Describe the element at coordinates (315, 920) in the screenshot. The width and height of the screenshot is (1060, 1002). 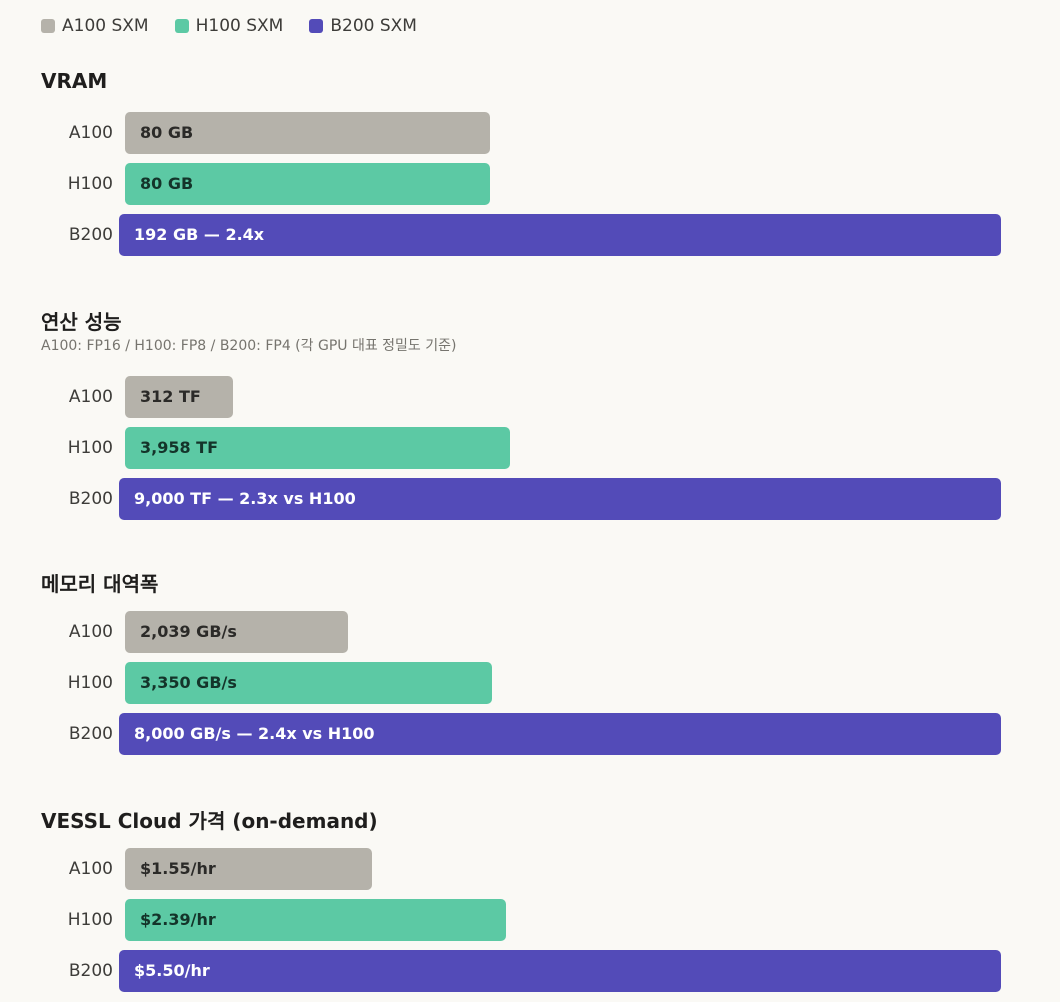
I see `bar-h100: $2.39/hr` at that location.